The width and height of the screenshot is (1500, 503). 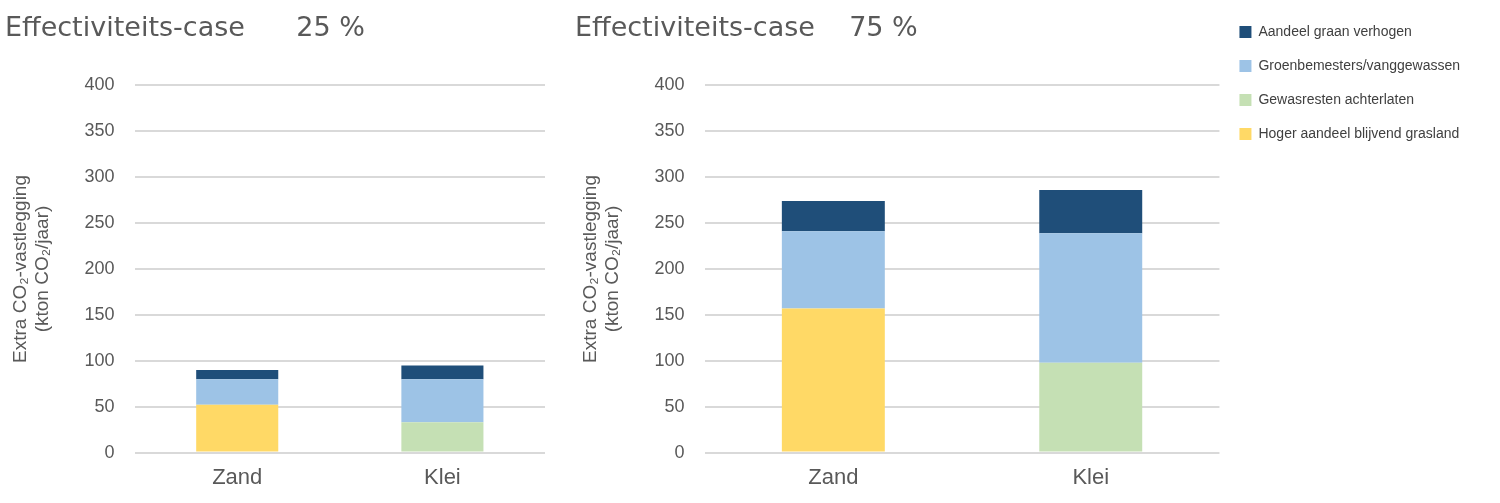 What do you see at coordinates (1359, 64) in the screenshot?
I see `legend-label: Groenbemesters/vanggewassen` at bounding box center [1359, 64].